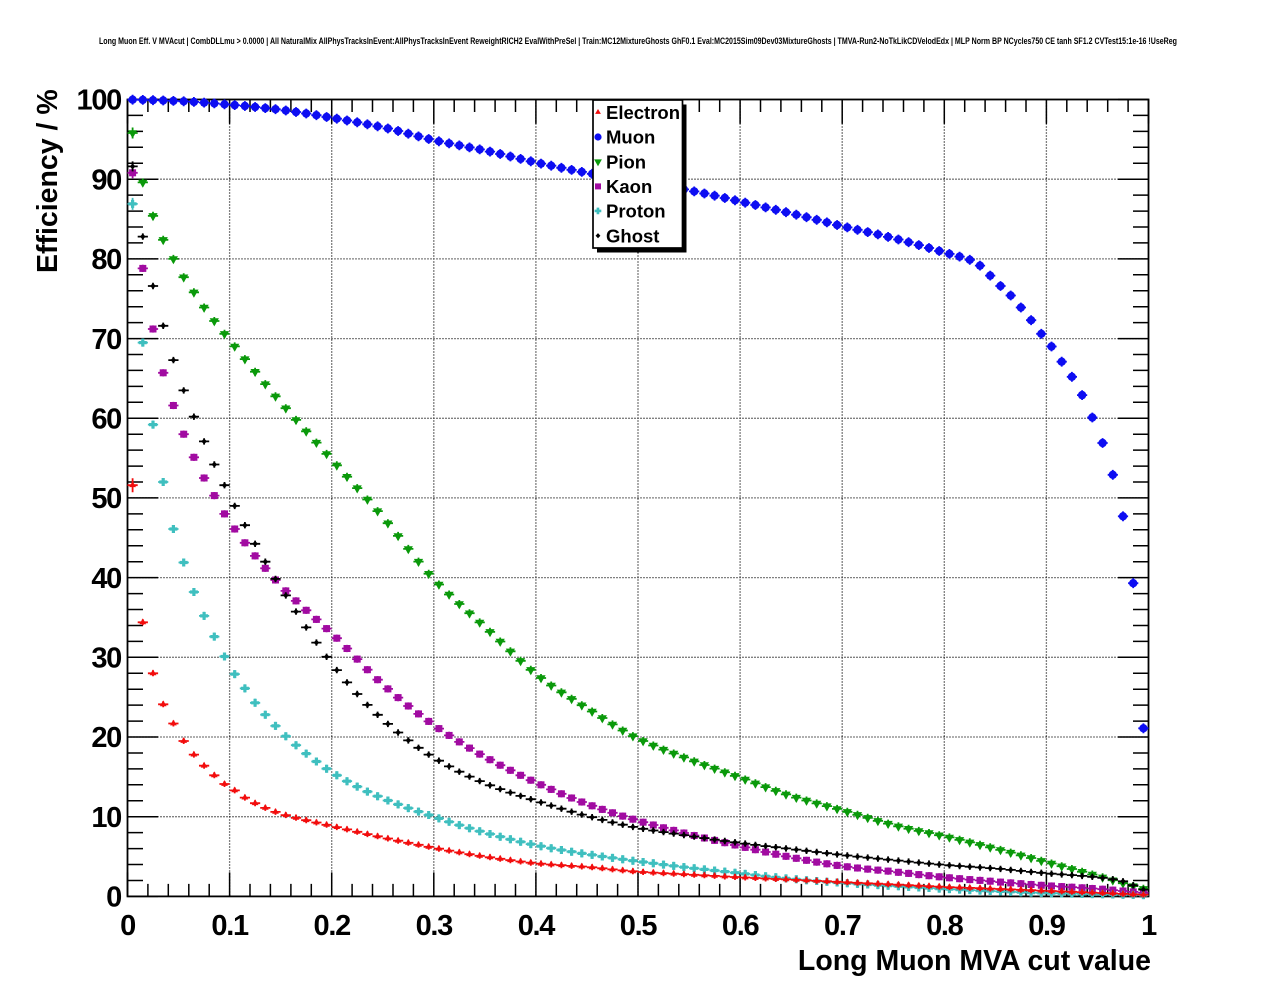 Image resolution: width=1276 pixels, height=996 pixels. What do you see at coordinates (230, 926) in the screenshot?
I see `svg-text: 0.1` at bounding box center [230, 926].